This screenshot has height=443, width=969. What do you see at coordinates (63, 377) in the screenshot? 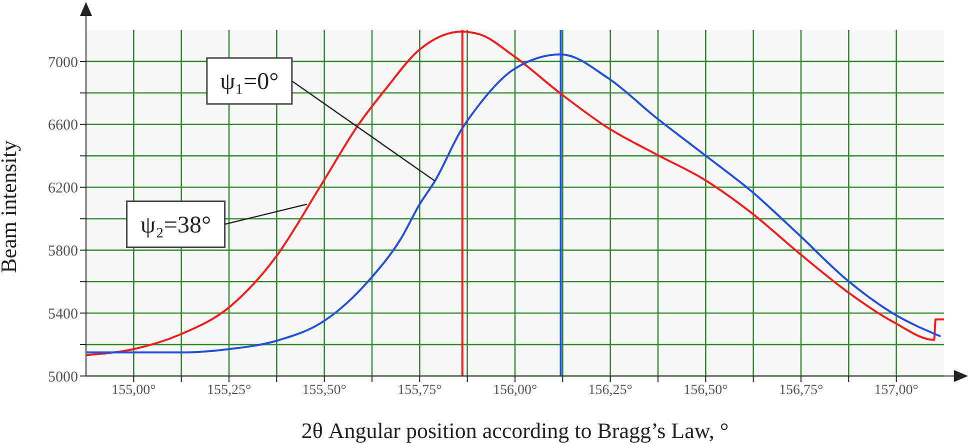
I see `y-tick-label: 5000` at bounding box center [63, 377].